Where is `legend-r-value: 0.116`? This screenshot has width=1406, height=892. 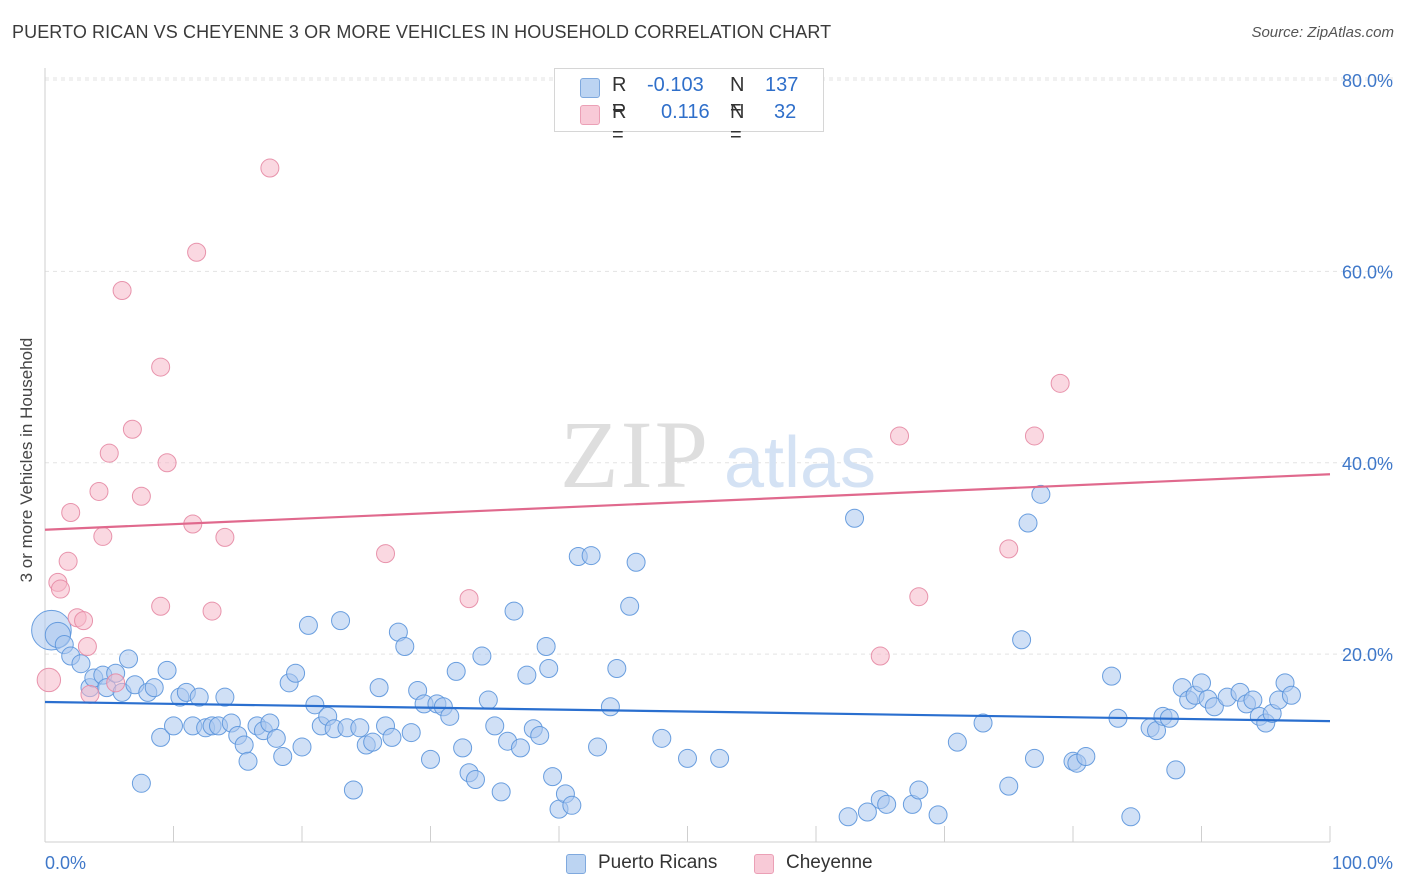 legend-r-value: 0.116 is located at coordinates (685, 112).